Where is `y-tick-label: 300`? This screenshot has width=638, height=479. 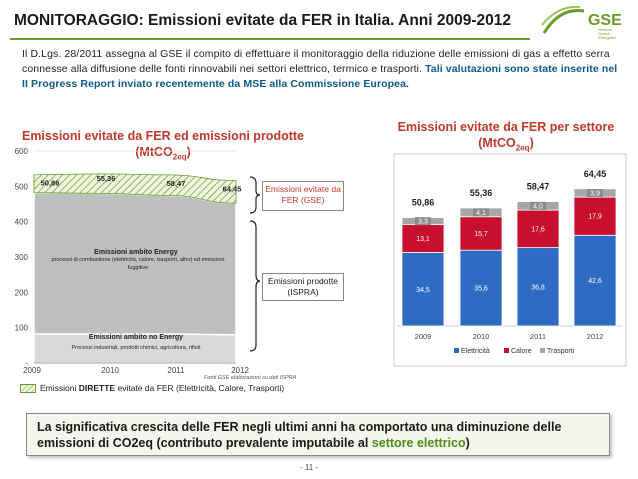 y-tick-label: 300 is located at coordinates (22, 257).